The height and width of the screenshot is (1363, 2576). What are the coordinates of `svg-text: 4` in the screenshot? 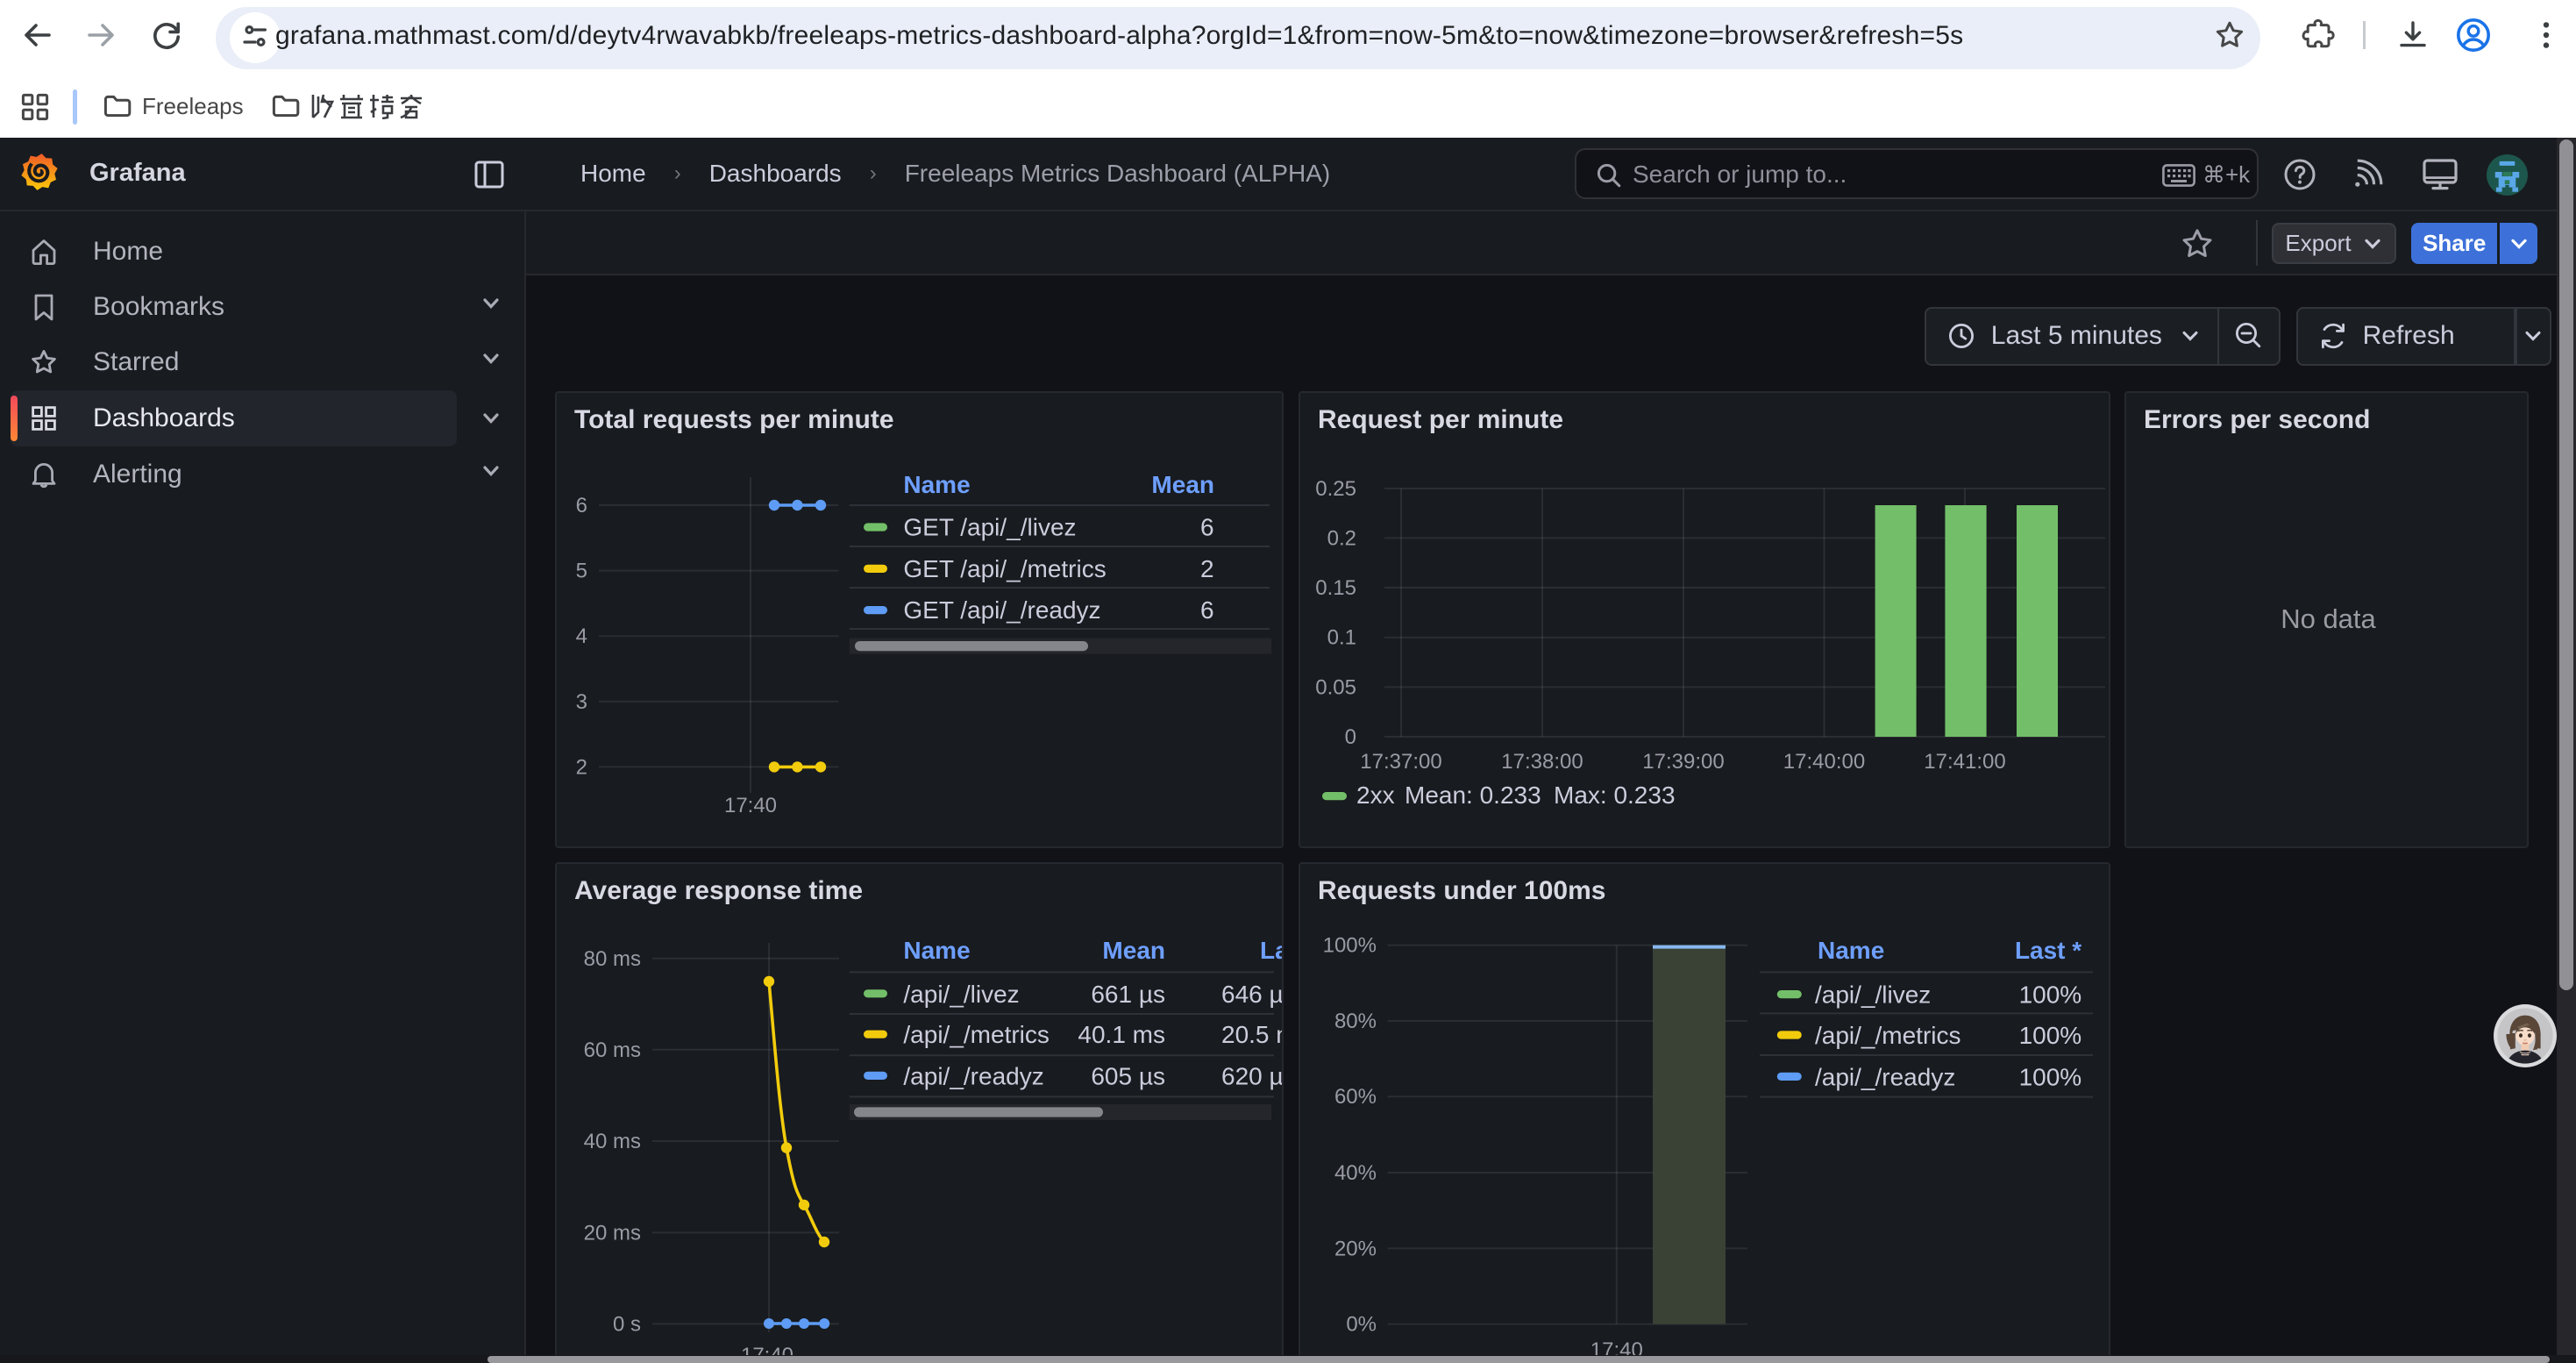 It's located at (581, 636).